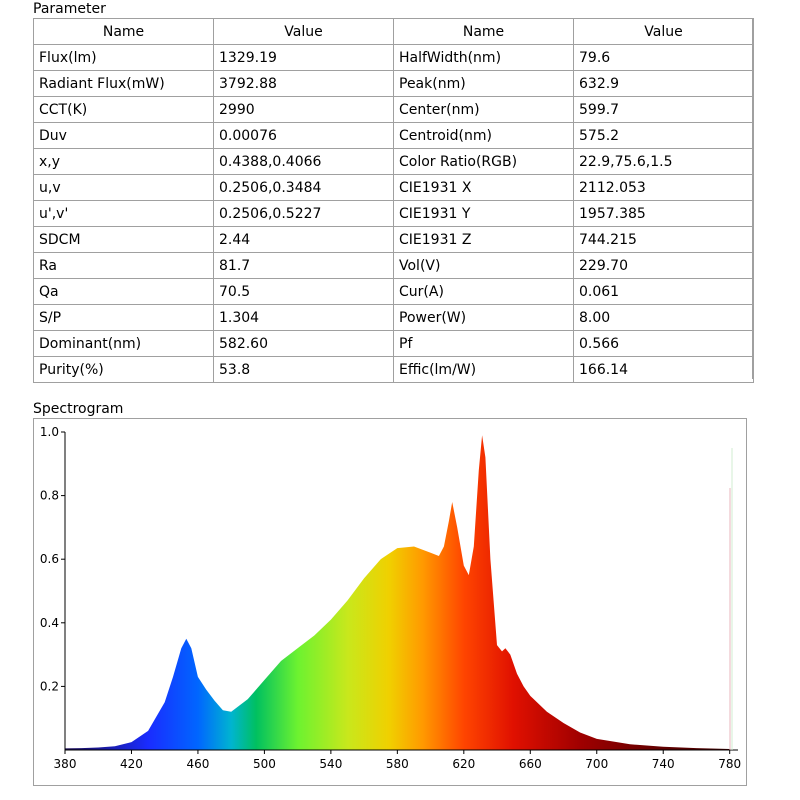 Image resolution: width=800 pixels, height=800 pixels. What do you see at coordinates (123, 161) in the screenshot?
I see `name-cell: x,y` at bounding box center [123, 161].